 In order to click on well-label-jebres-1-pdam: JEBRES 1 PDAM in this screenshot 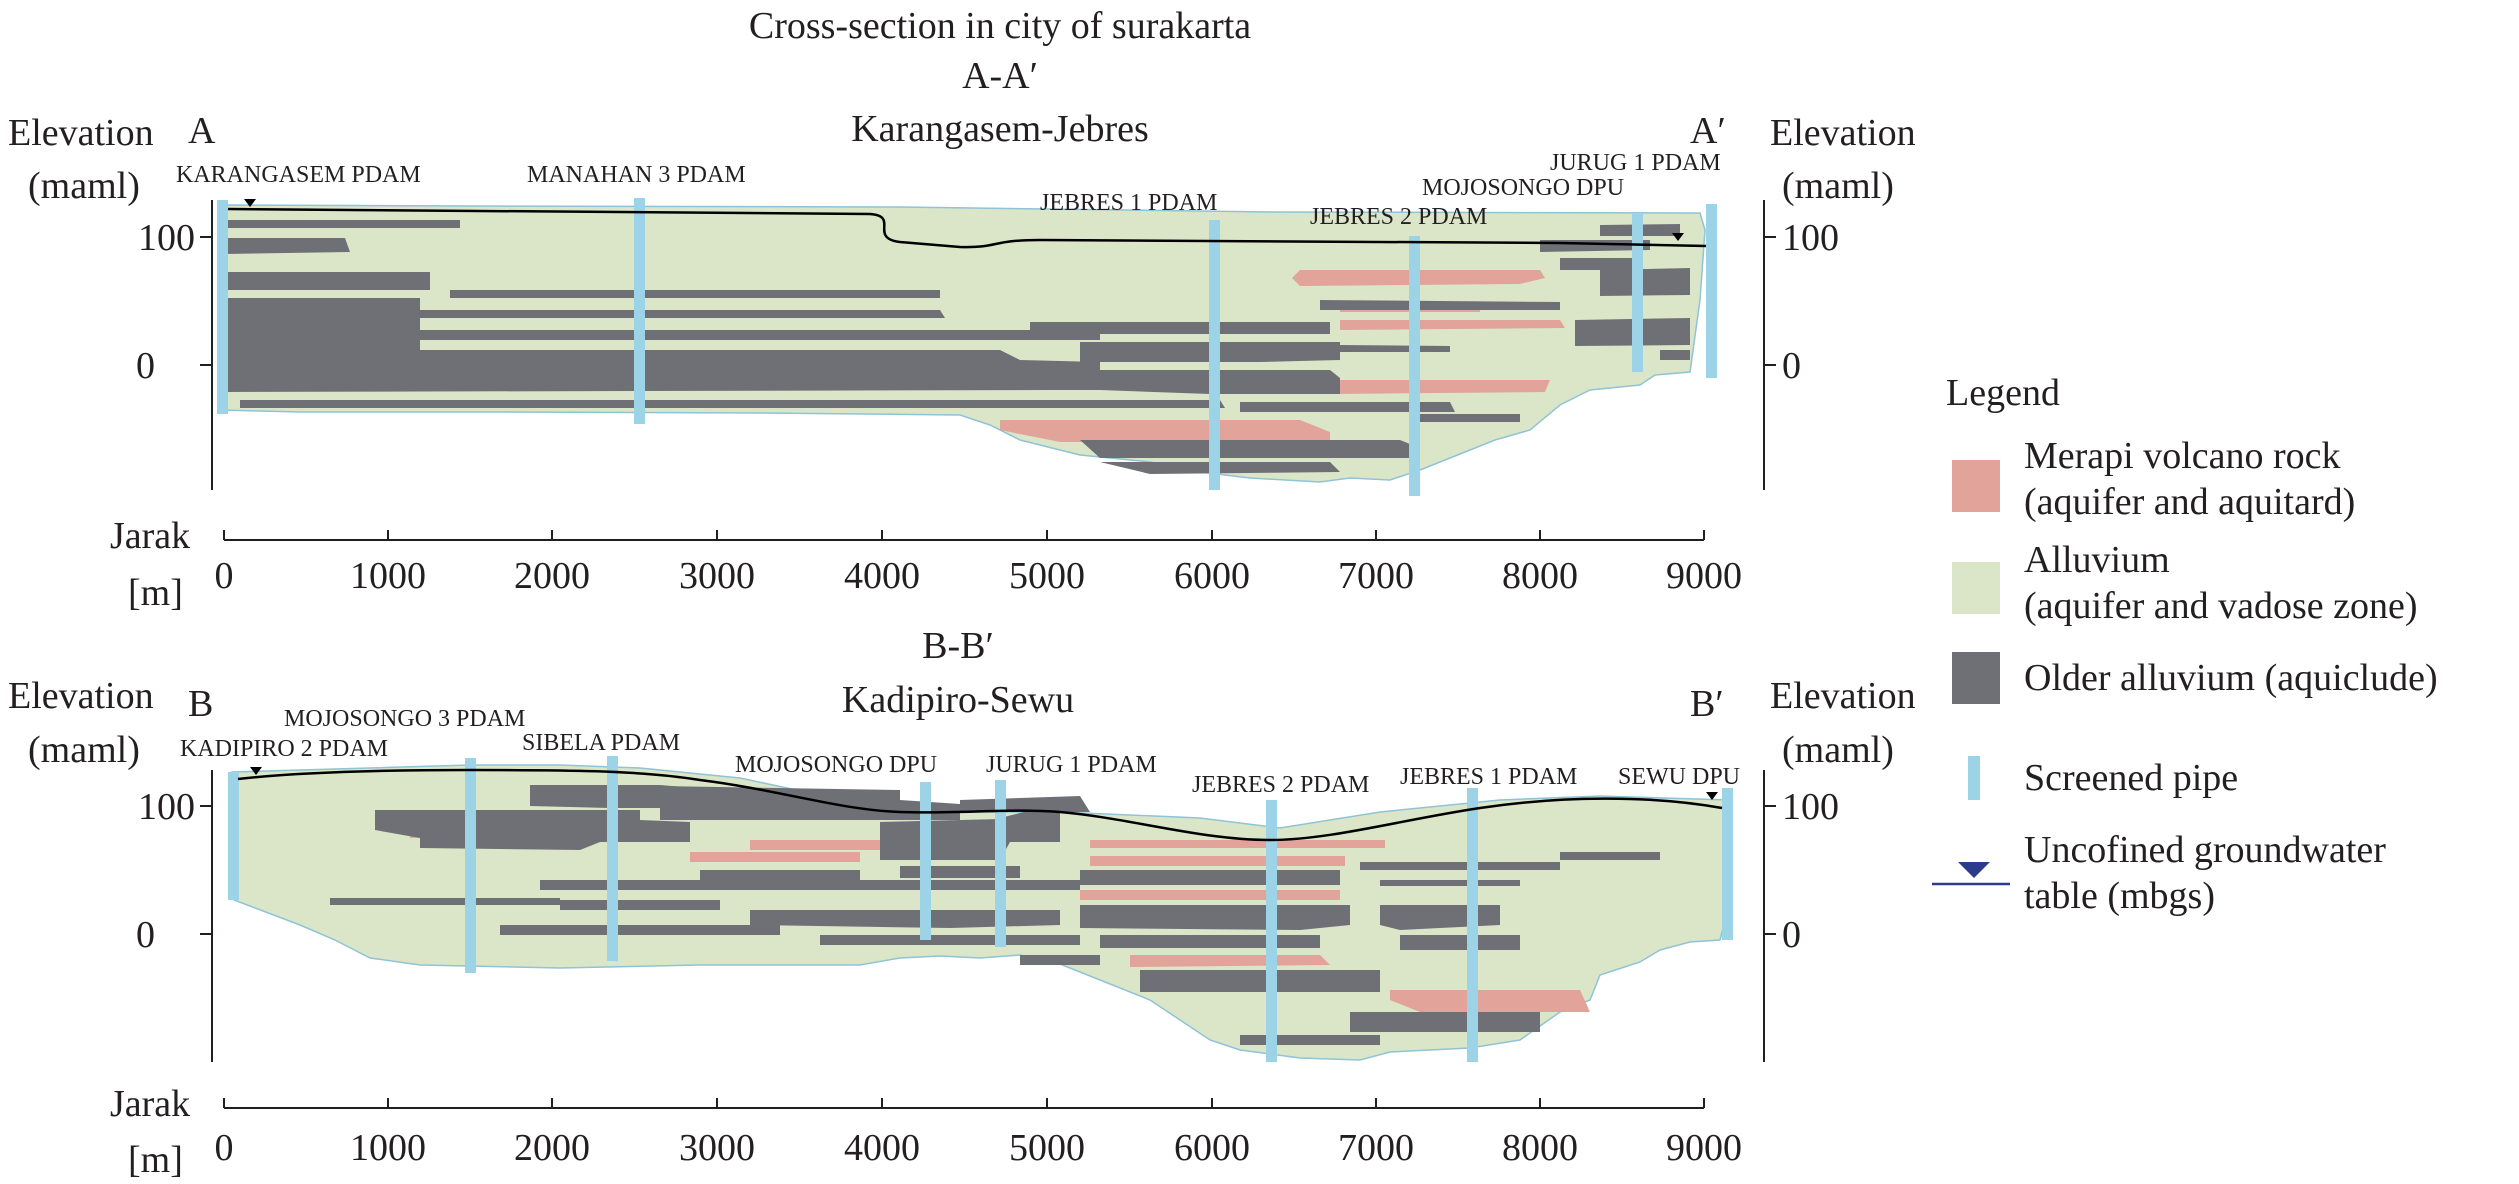, I will do `click(1128, 203)`.